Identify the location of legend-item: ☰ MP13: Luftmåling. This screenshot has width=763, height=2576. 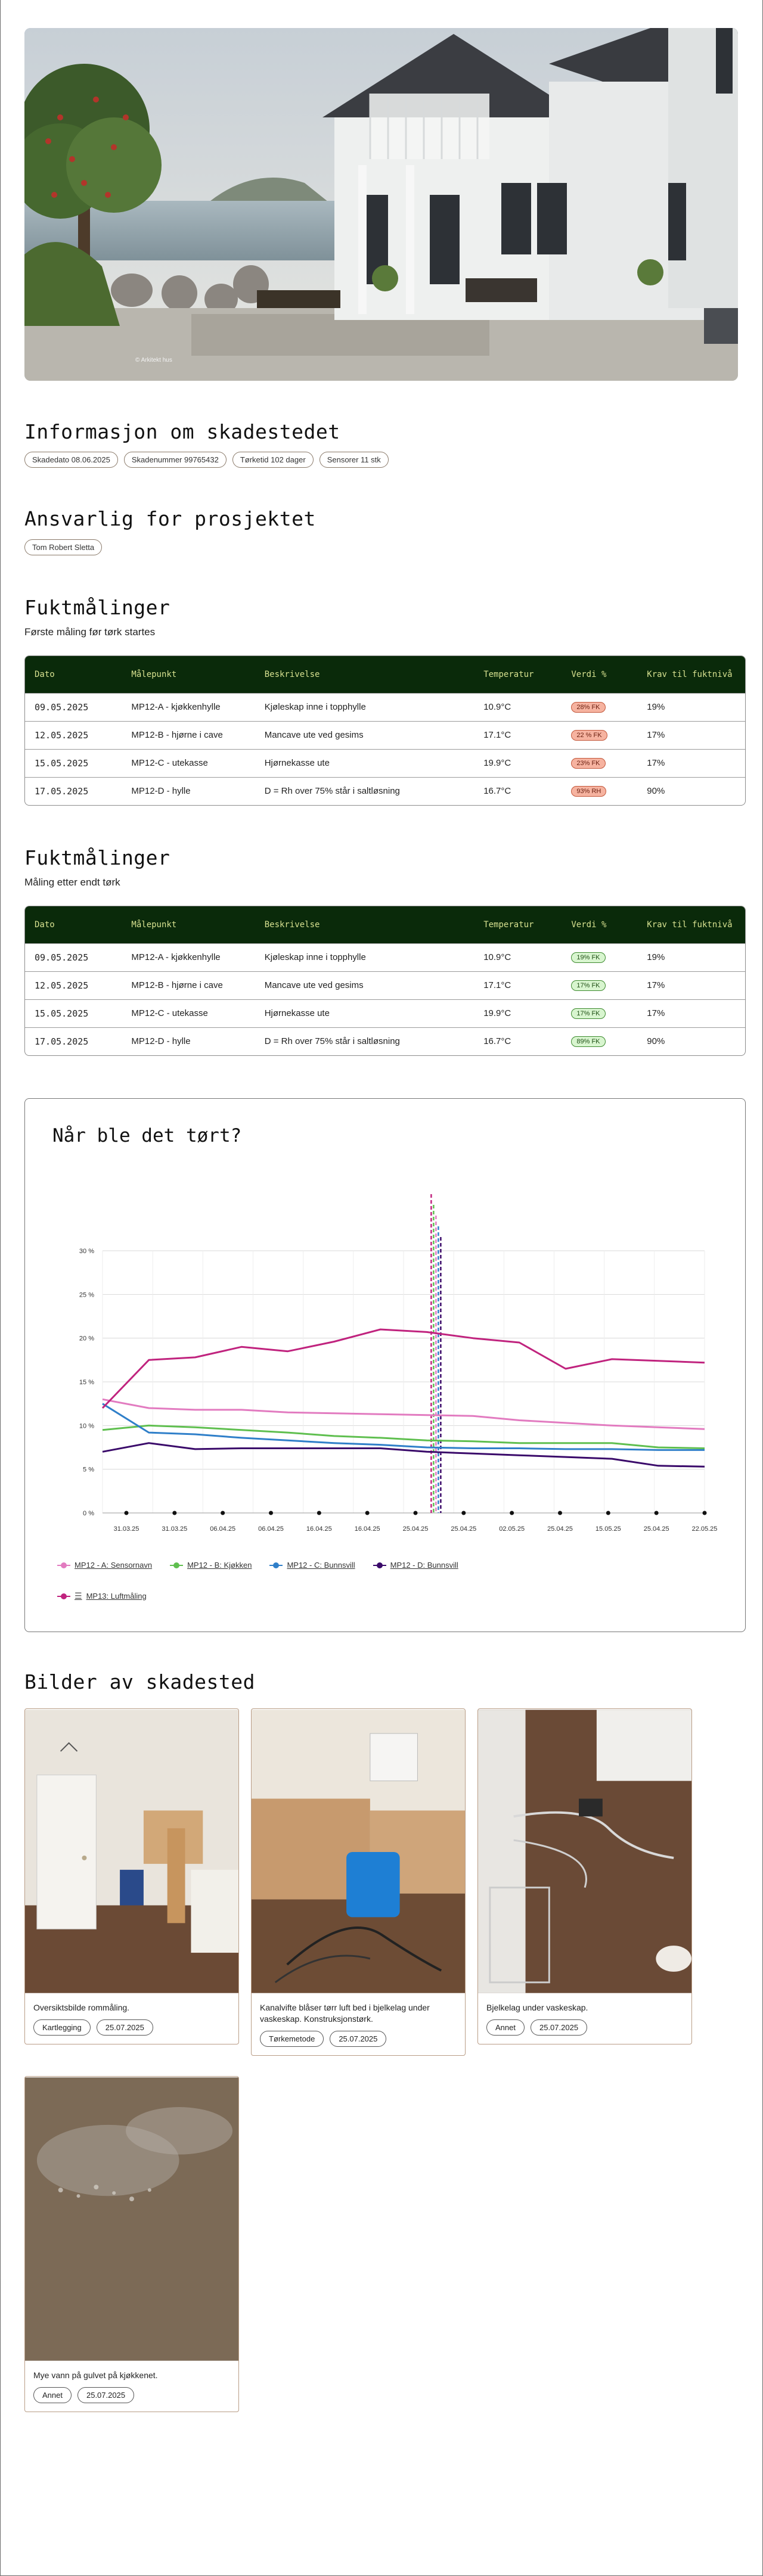
(102, 1596).